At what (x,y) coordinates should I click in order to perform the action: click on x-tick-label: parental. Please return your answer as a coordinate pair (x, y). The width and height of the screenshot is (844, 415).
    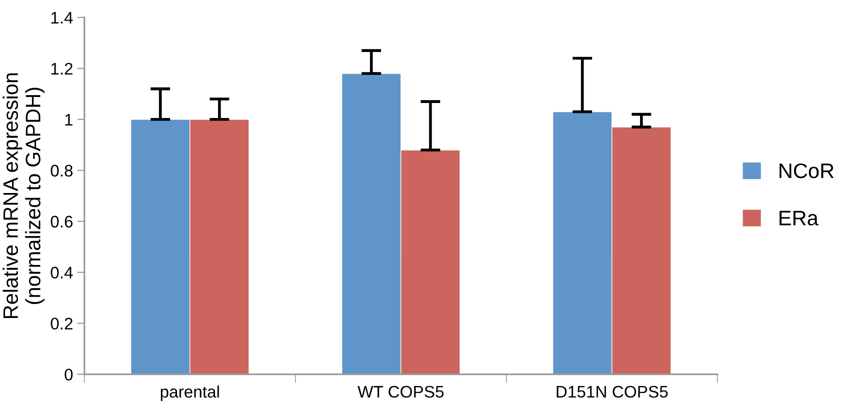
    Looking at the image, I should click on (189, 393).